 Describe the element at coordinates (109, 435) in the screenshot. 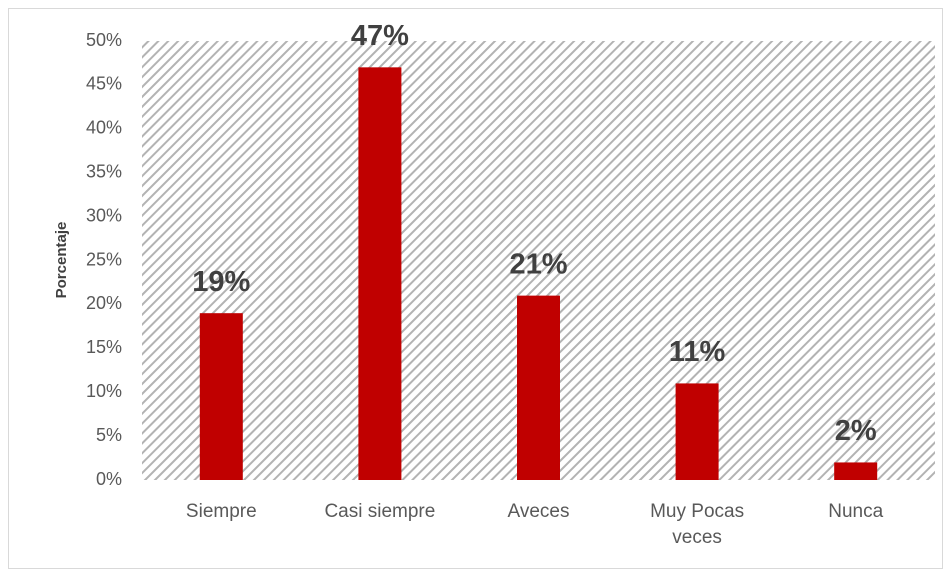

I see `y-tick-label: 5%` at that location.